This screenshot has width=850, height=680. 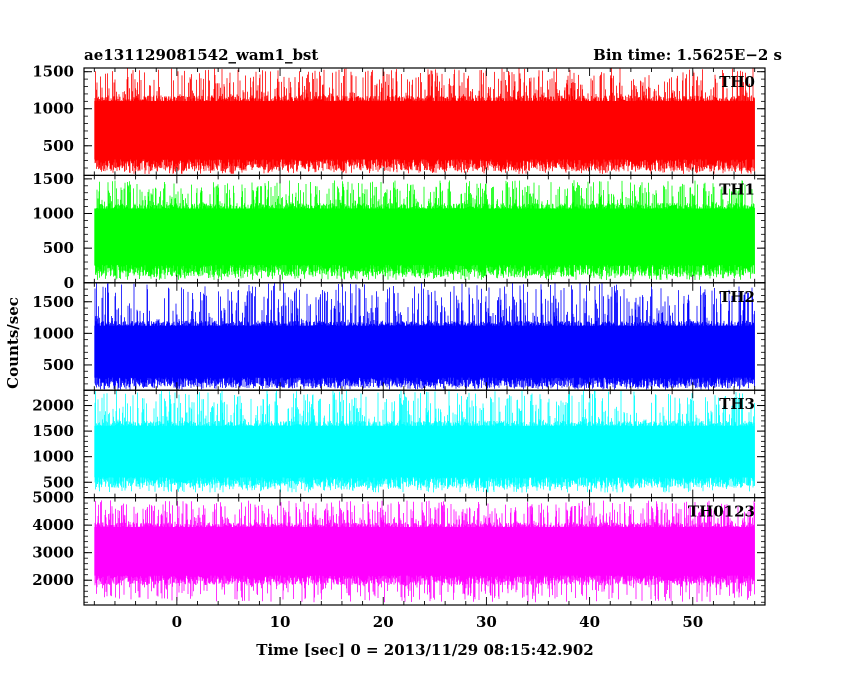 What do you see at coordinates (13, 343) in the screenshot?
I see `y-axis-label: Counts/sec` at bounding box center [13, 343].